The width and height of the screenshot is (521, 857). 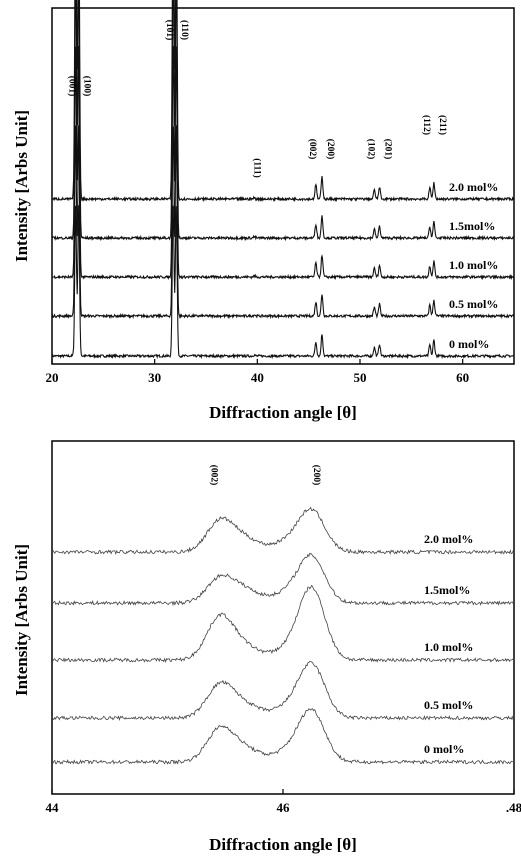 What do you see at coordinates (52, 377) in the screenshot?
I see `x-tick-label: 20` at bounding box center [52, 377].